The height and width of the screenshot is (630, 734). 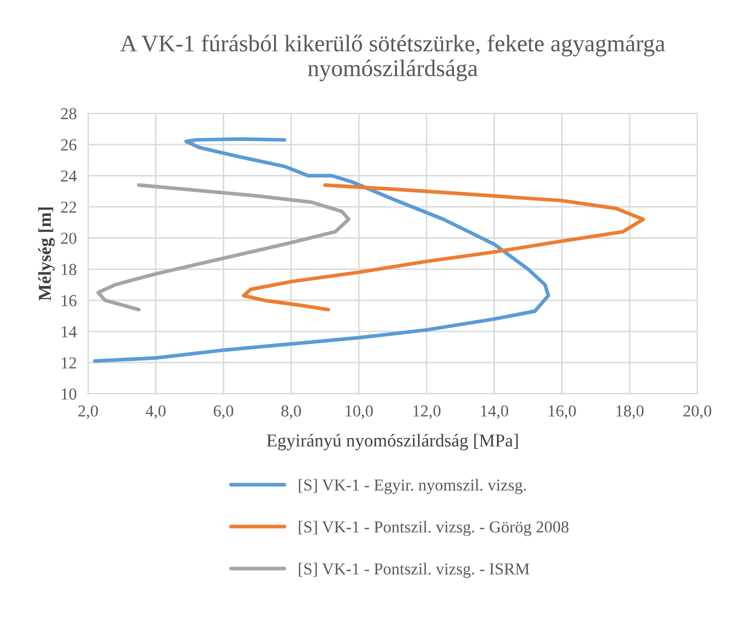 I want to click on y-tick-label: 10, so click(x=69, y=394).